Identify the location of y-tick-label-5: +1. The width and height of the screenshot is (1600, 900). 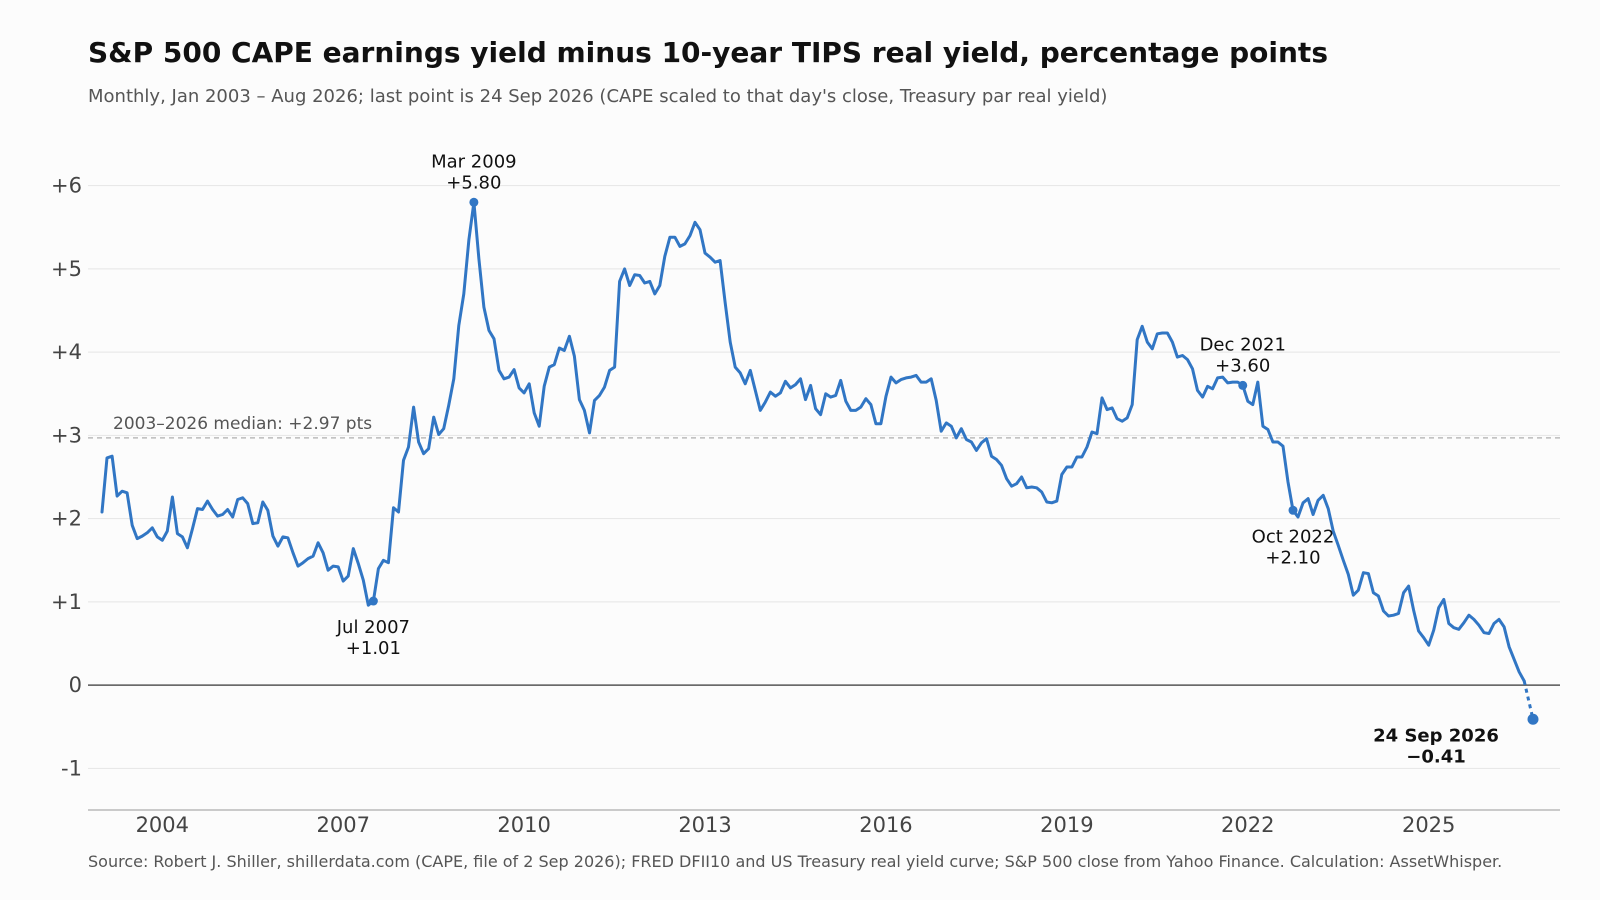
(66, 602).